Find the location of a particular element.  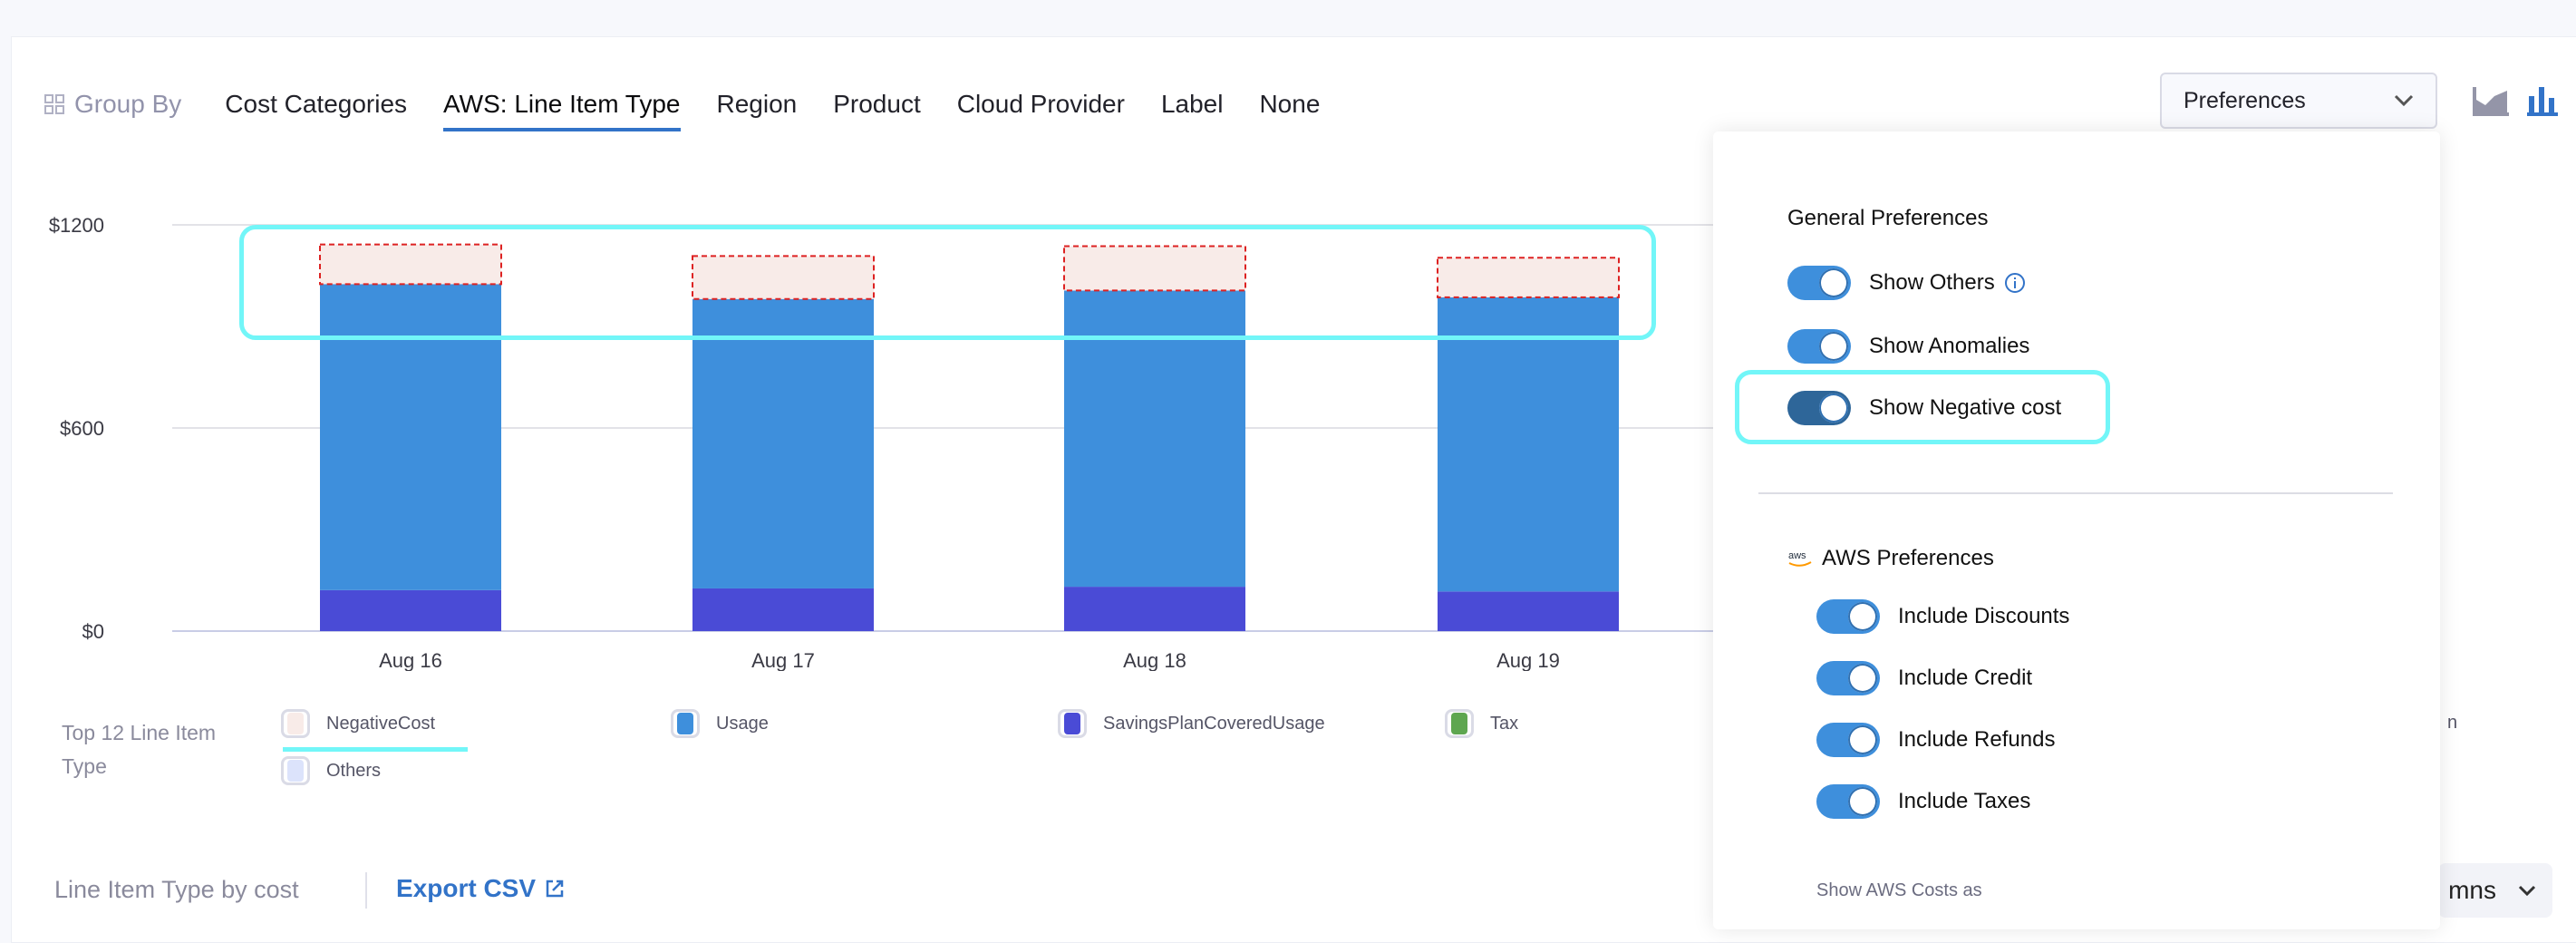

table-title: Line Item Type by cost is located at coordinates (176, 889).